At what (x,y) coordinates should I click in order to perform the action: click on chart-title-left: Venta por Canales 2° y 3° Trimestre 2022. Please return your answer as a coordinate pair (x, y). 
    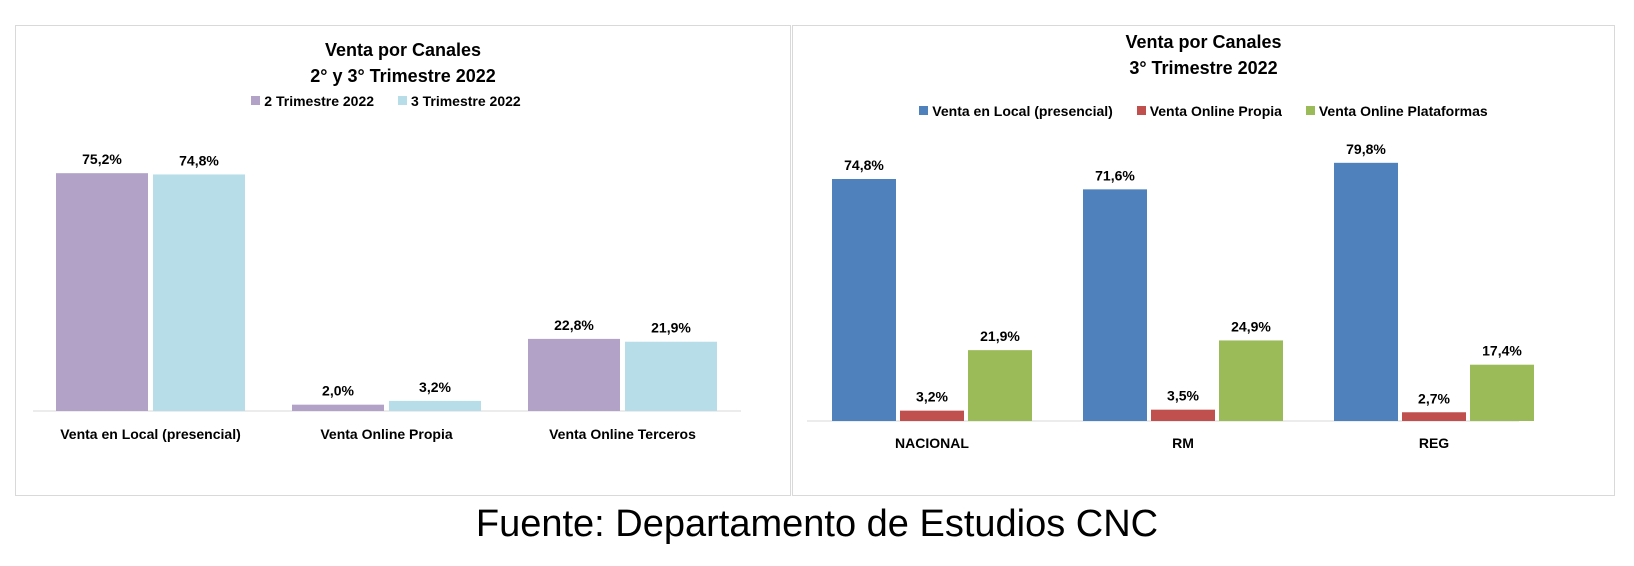
    Looking at the image, I should click on (403, 63).